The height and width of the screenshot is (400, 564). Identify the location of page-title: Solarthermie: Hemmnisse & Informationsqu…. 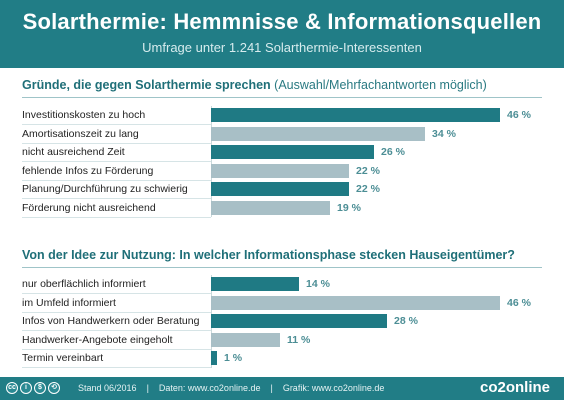
(282, 21).